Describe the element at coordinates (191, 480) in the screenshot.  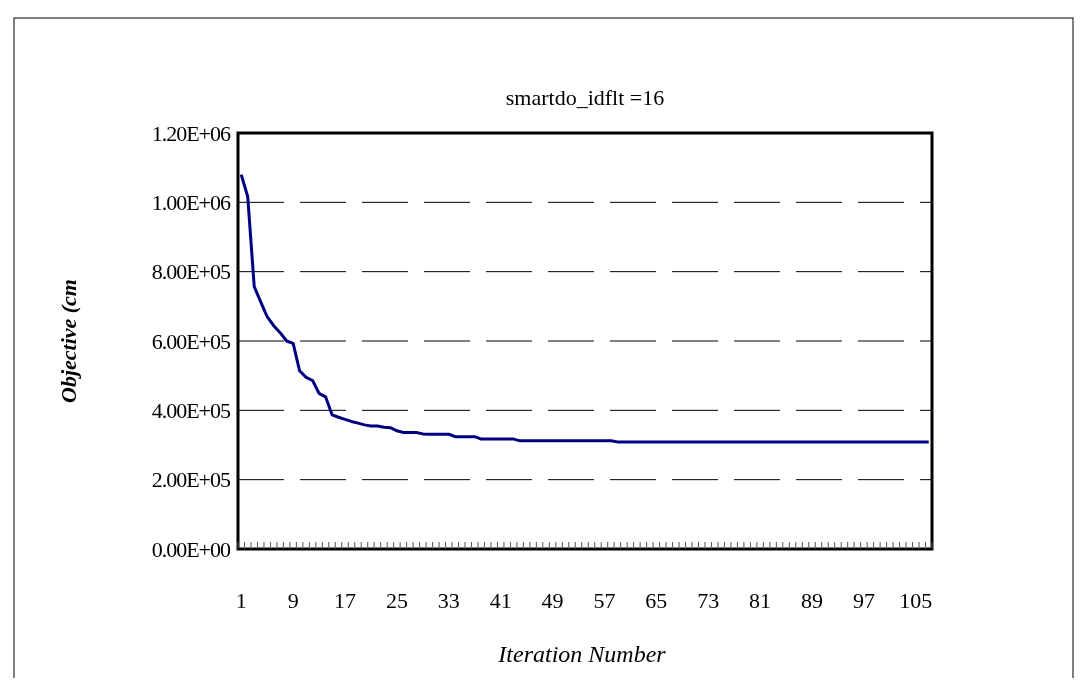
I see `y-tick-label: 2.00E+05` at that location.